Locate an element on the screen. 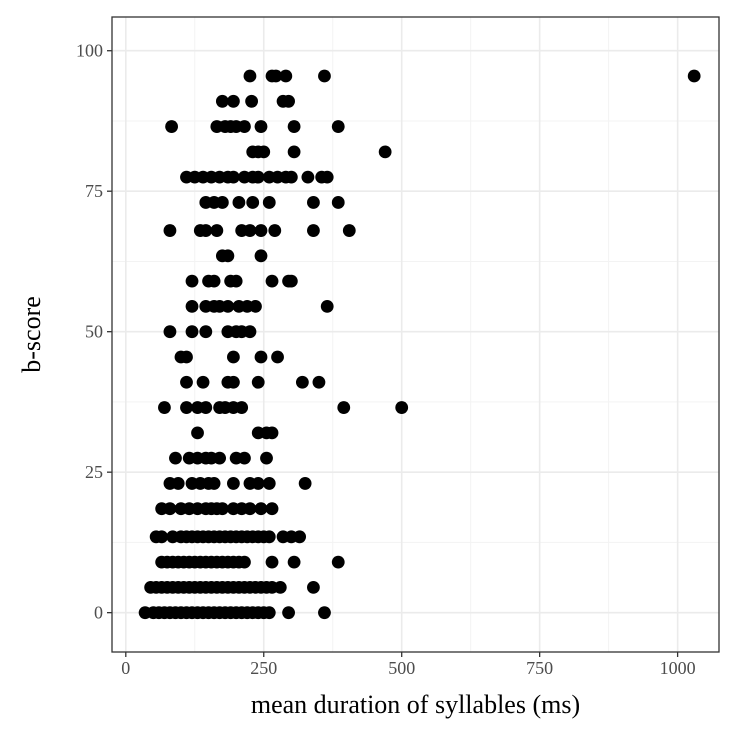 The width and height of the screenshot is (736, 736). y-tick-label: 50 is located at coordinates (94, 332).